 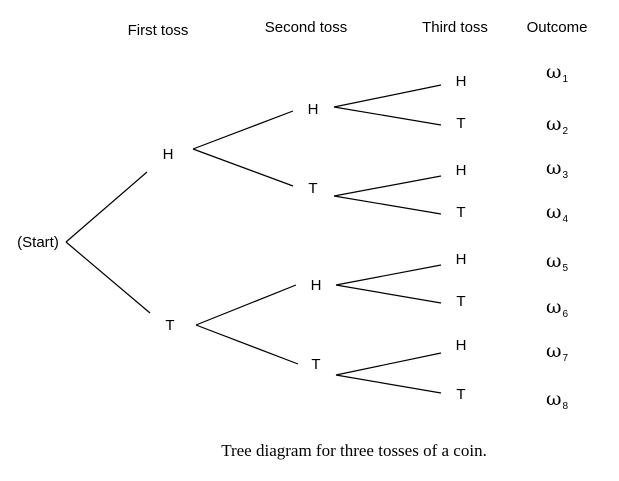 I want to click on edge-start-to-first-h, so click(x=106, y=207).